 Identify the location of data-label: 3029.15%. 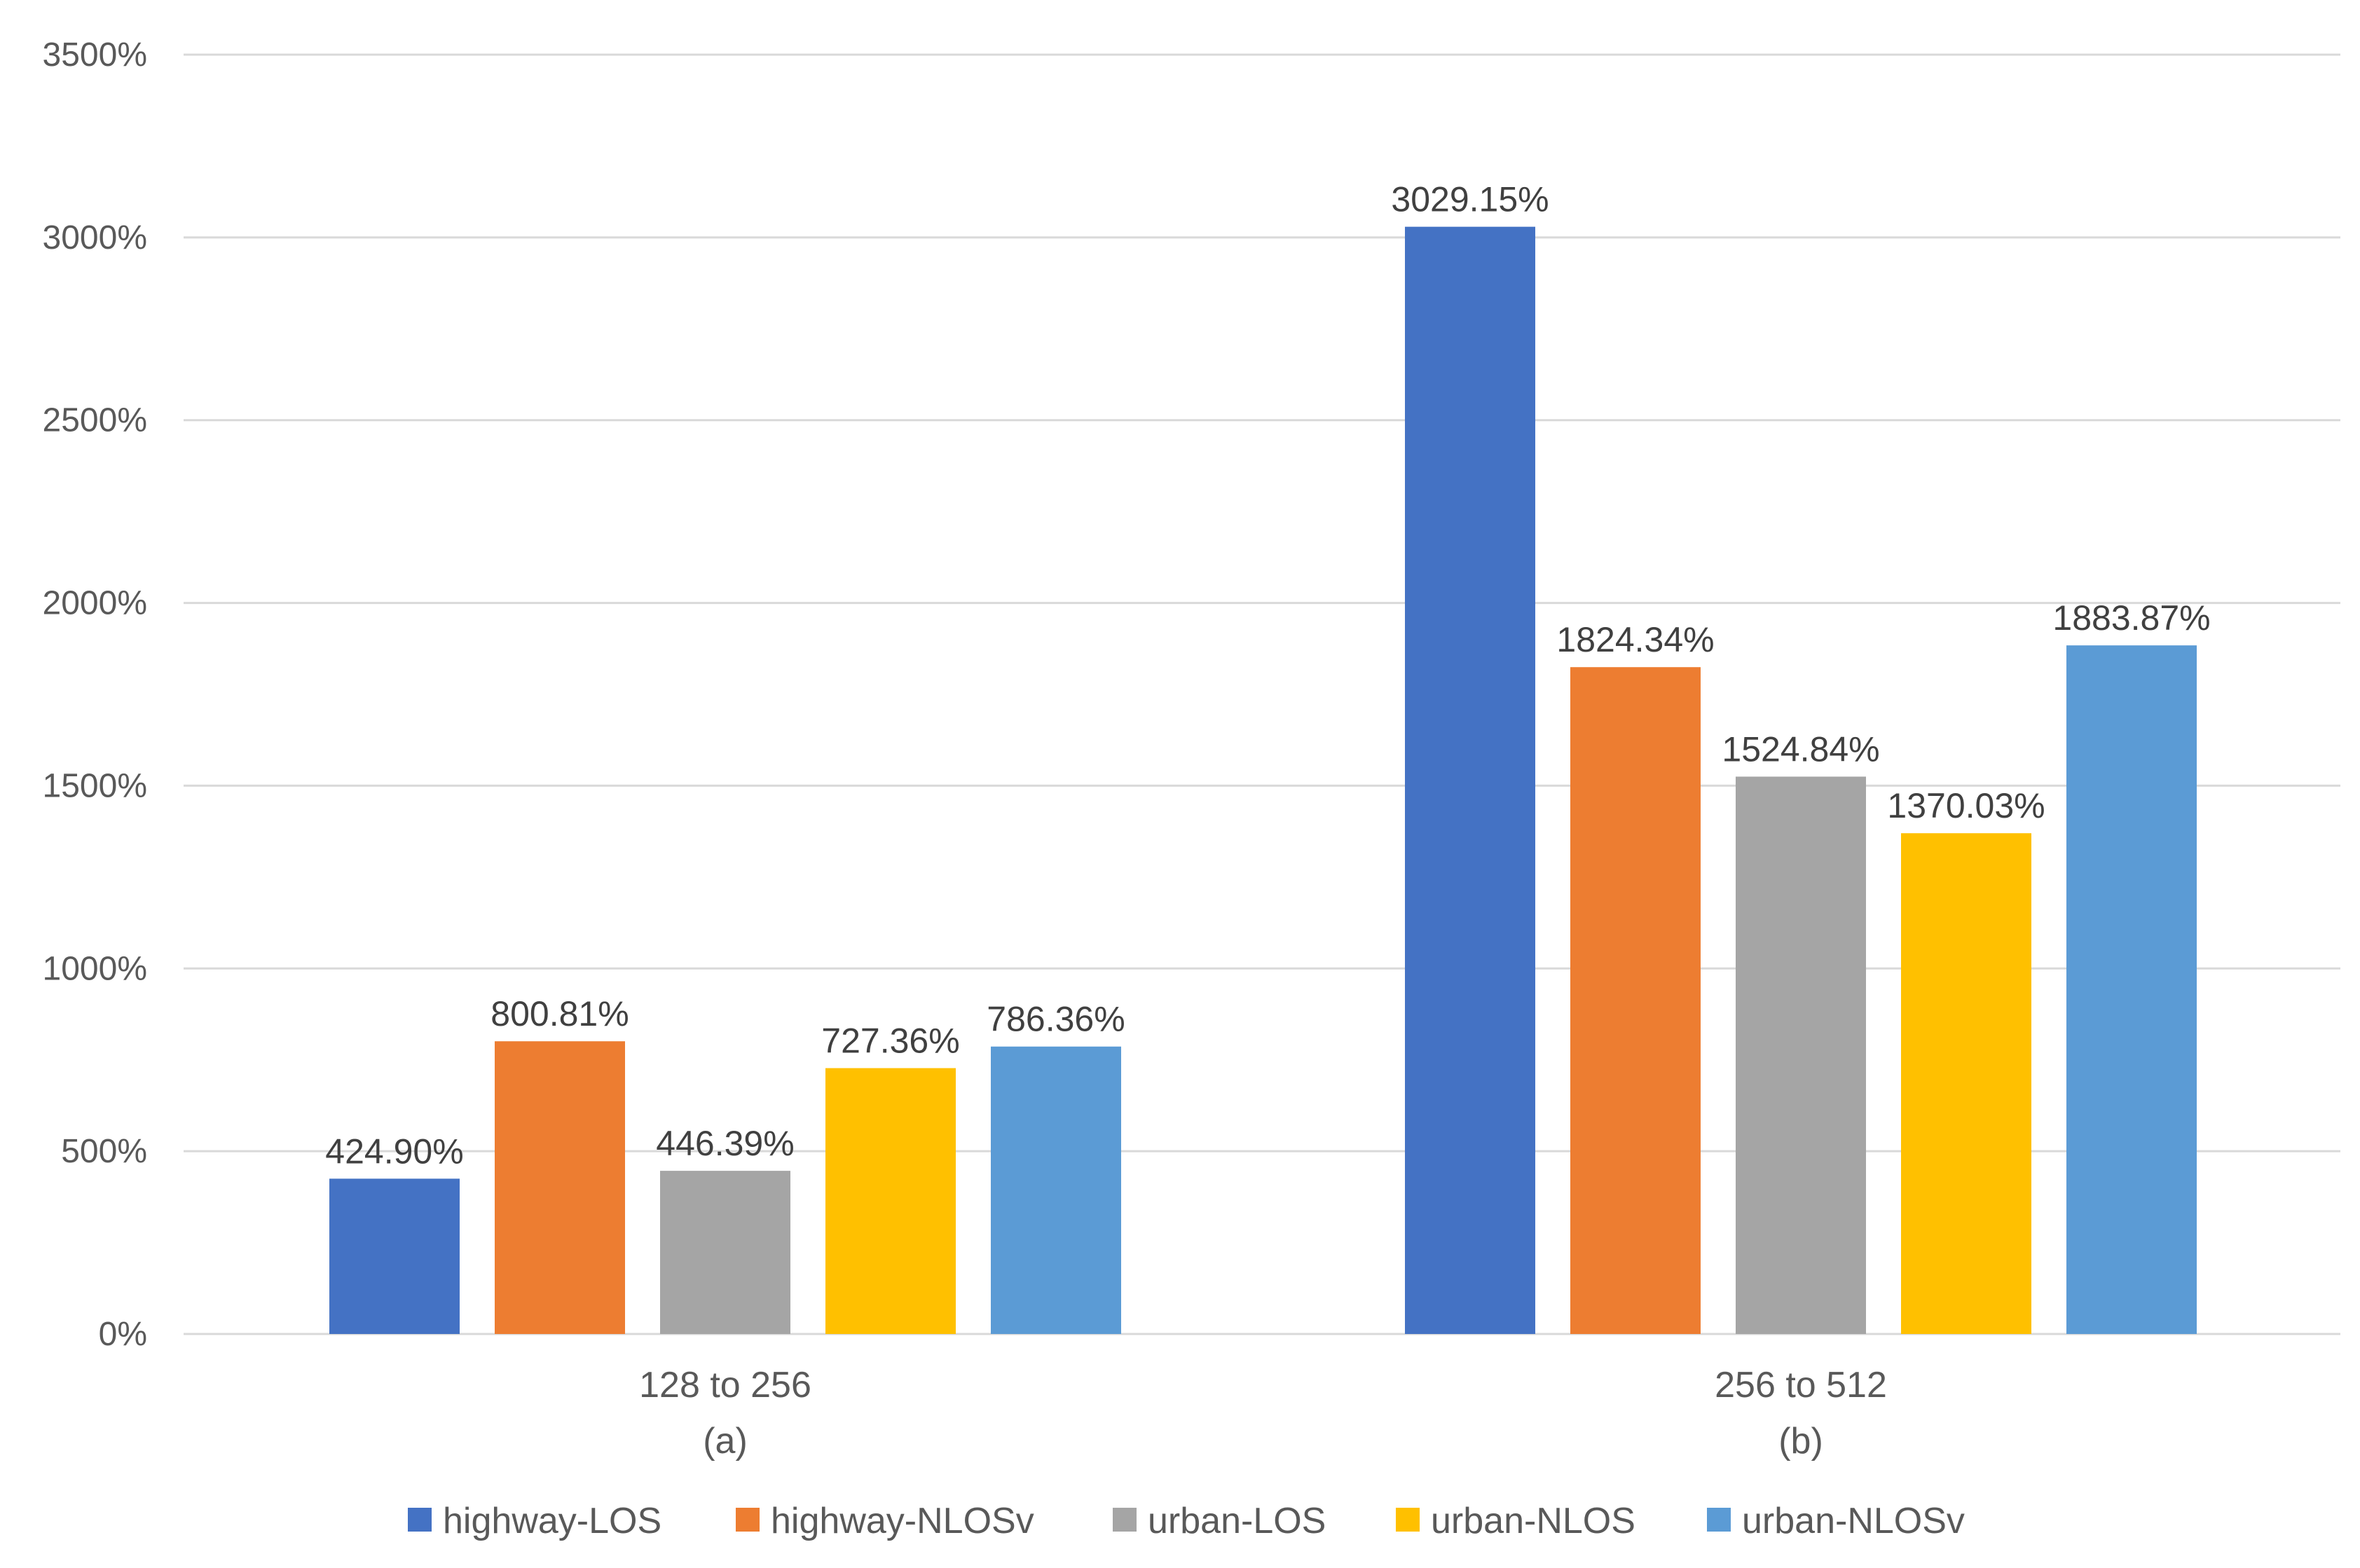
(1470, 199).